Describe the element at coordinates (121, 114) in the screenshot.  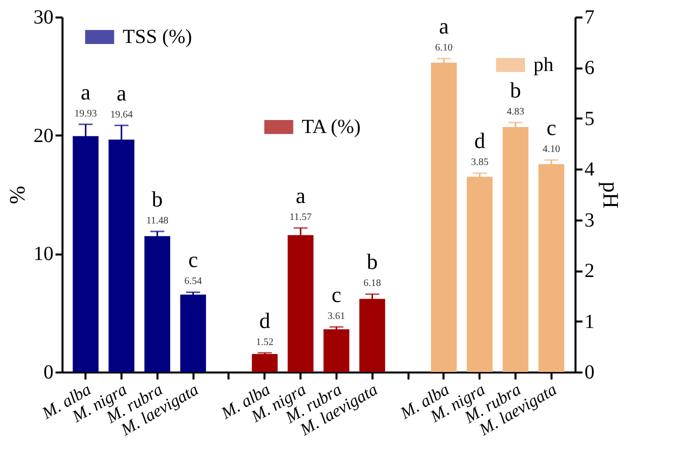
I see `data-label: 19.64` at that location.